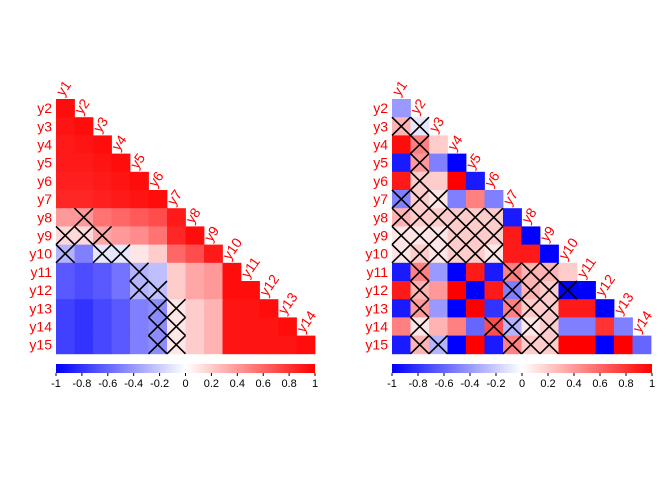 This screenshot has width=672, height=480. Describe the element at coordinates (81, 384) in the screenshot. I see `colorbar-tick-label: -0.8` at that location.